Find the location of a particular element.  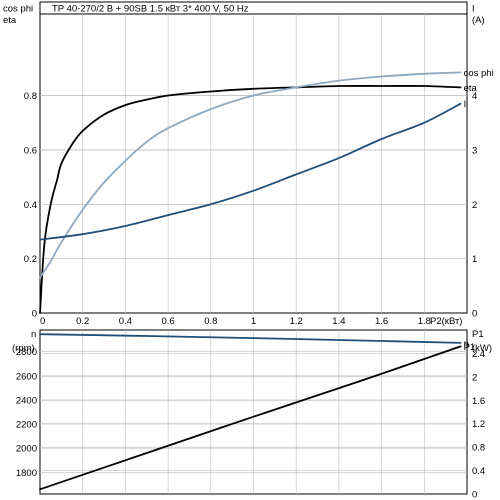

top-right-tick-label: 1 is located at coordinates (474, 259).